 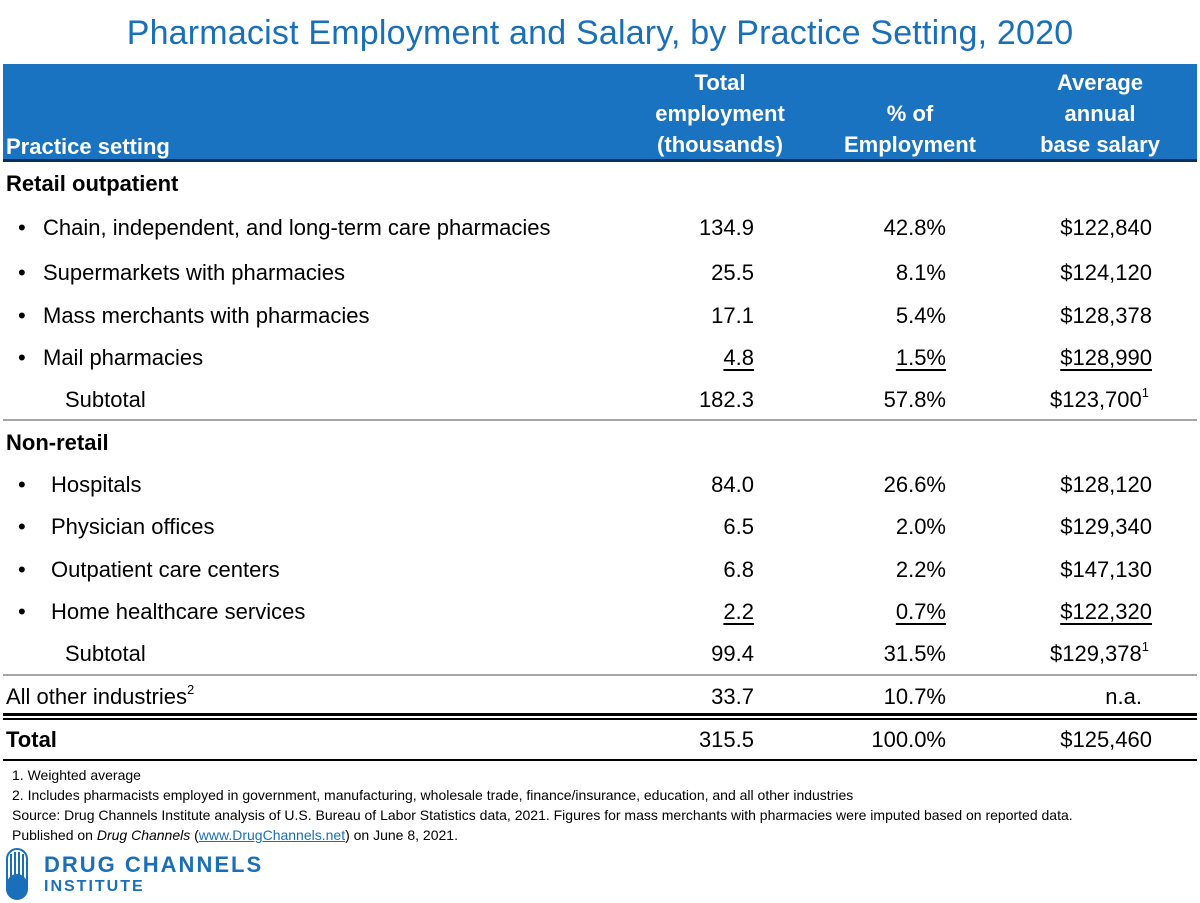 What do you see at coordinates (1099, 652) in the screenshot?
I see `salary-value: $129,3781` at bounding box center [1099, 652].